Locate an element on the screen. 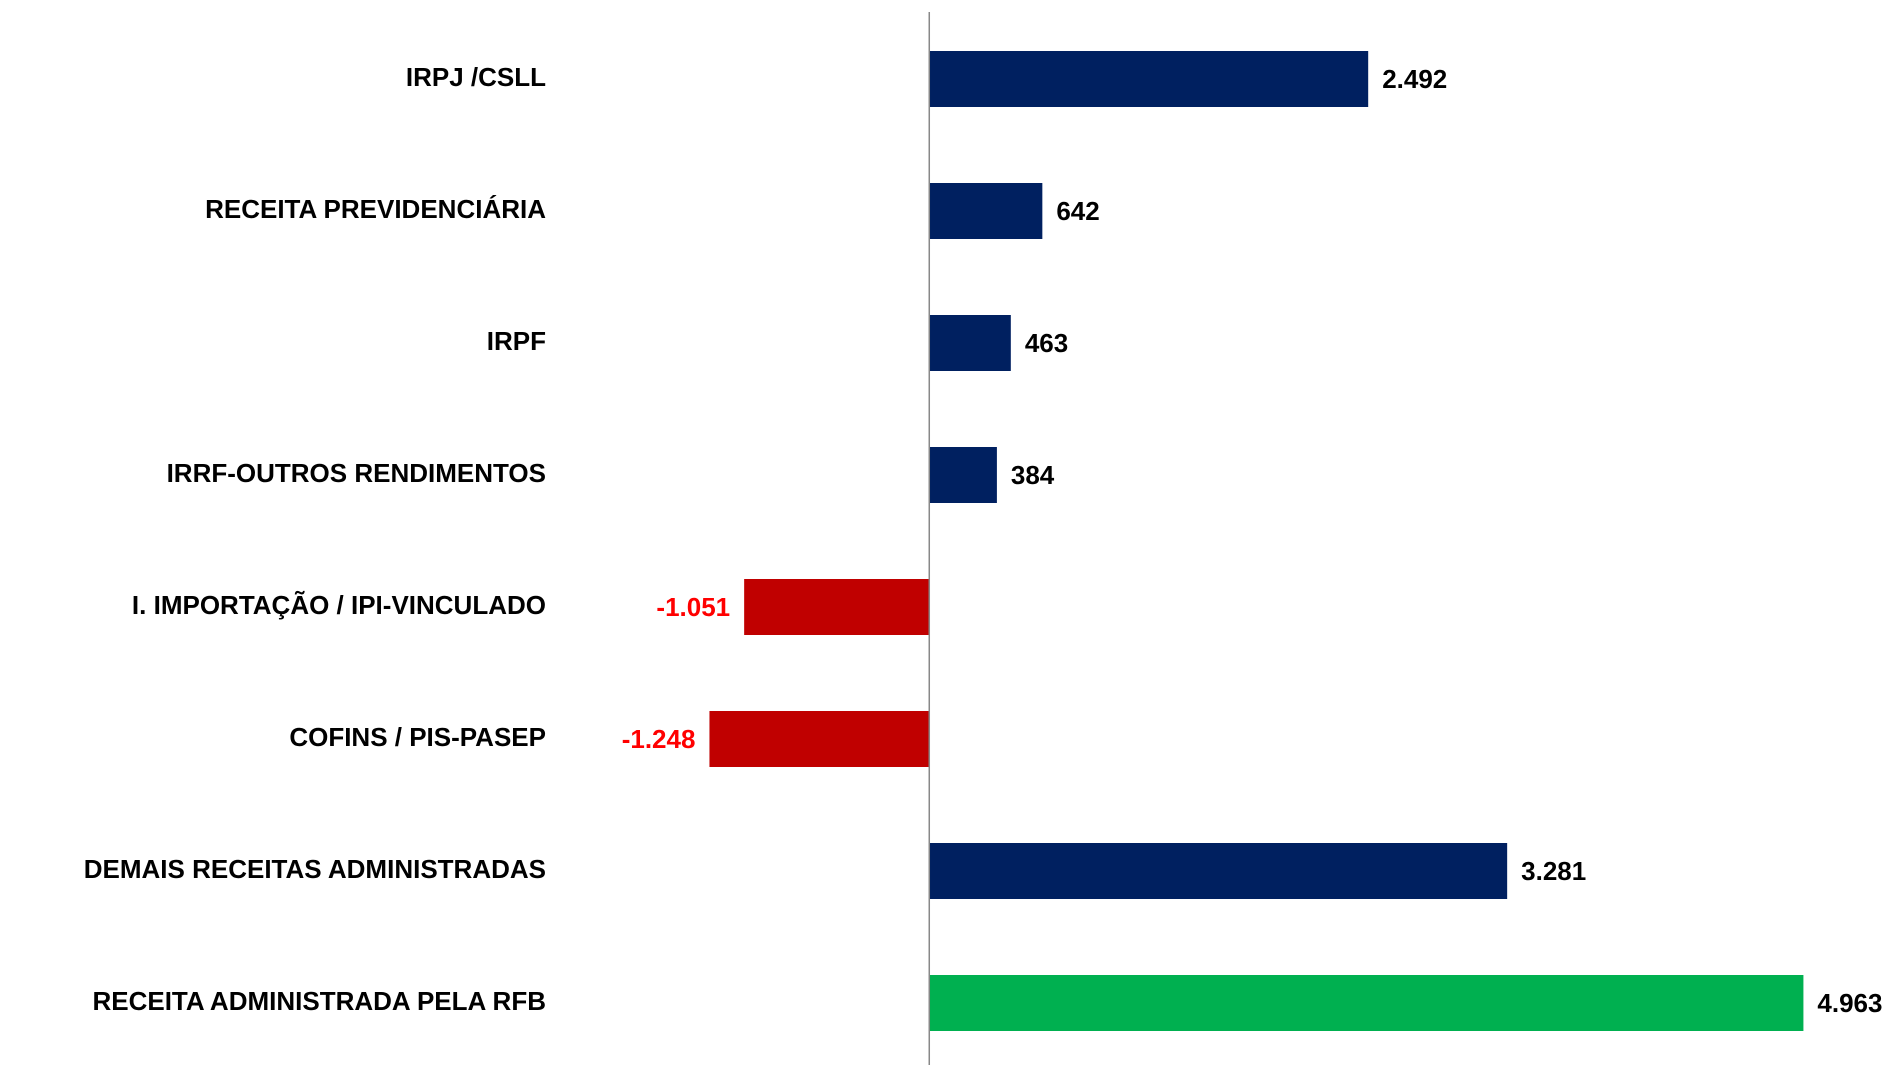 This screenshot has width=1904, height=1065. category-label: IRPJ /CSLL is located at coordinates (476, 77).